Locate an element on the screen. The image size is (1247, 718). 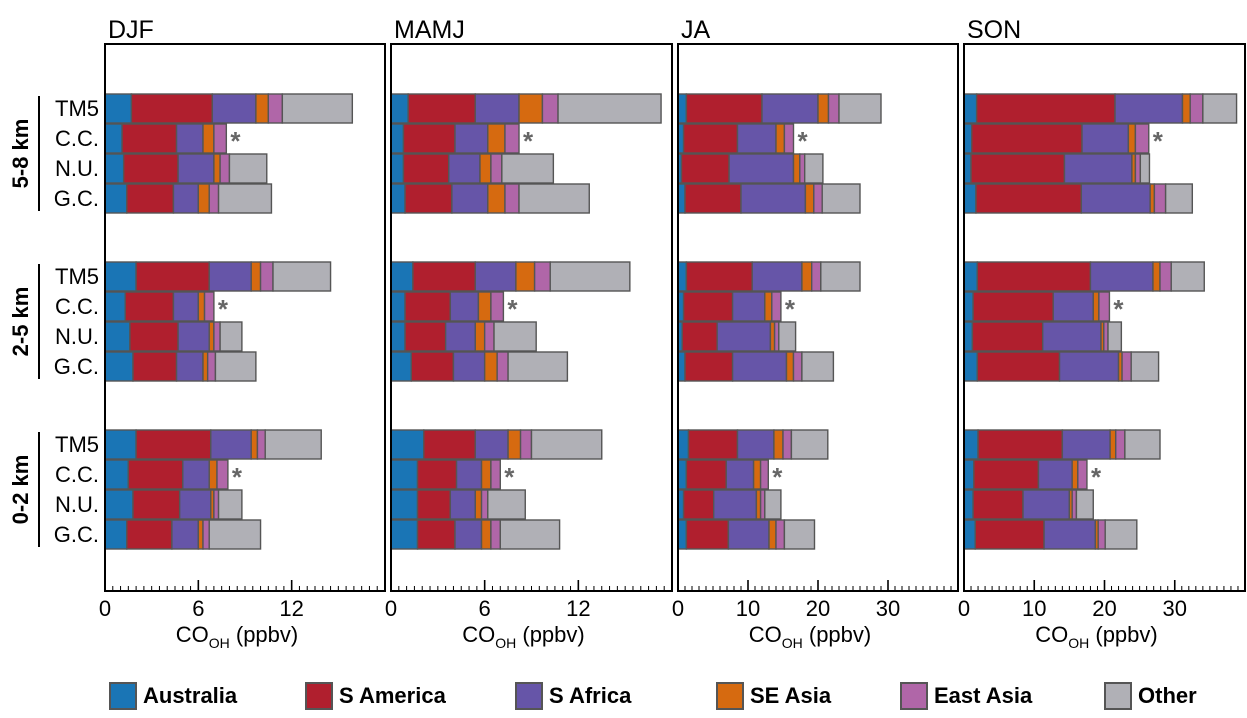
model-label: G.C. is located at coordinates (76, 198).